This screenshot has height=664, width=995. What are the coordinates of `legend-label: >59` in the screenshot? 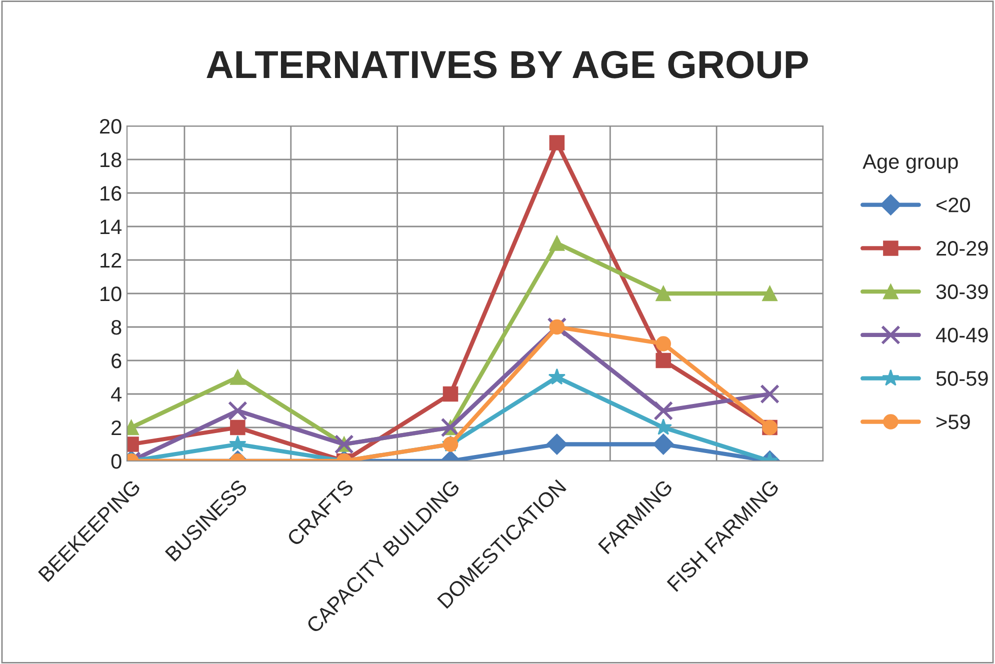 It's located at (953, 422).